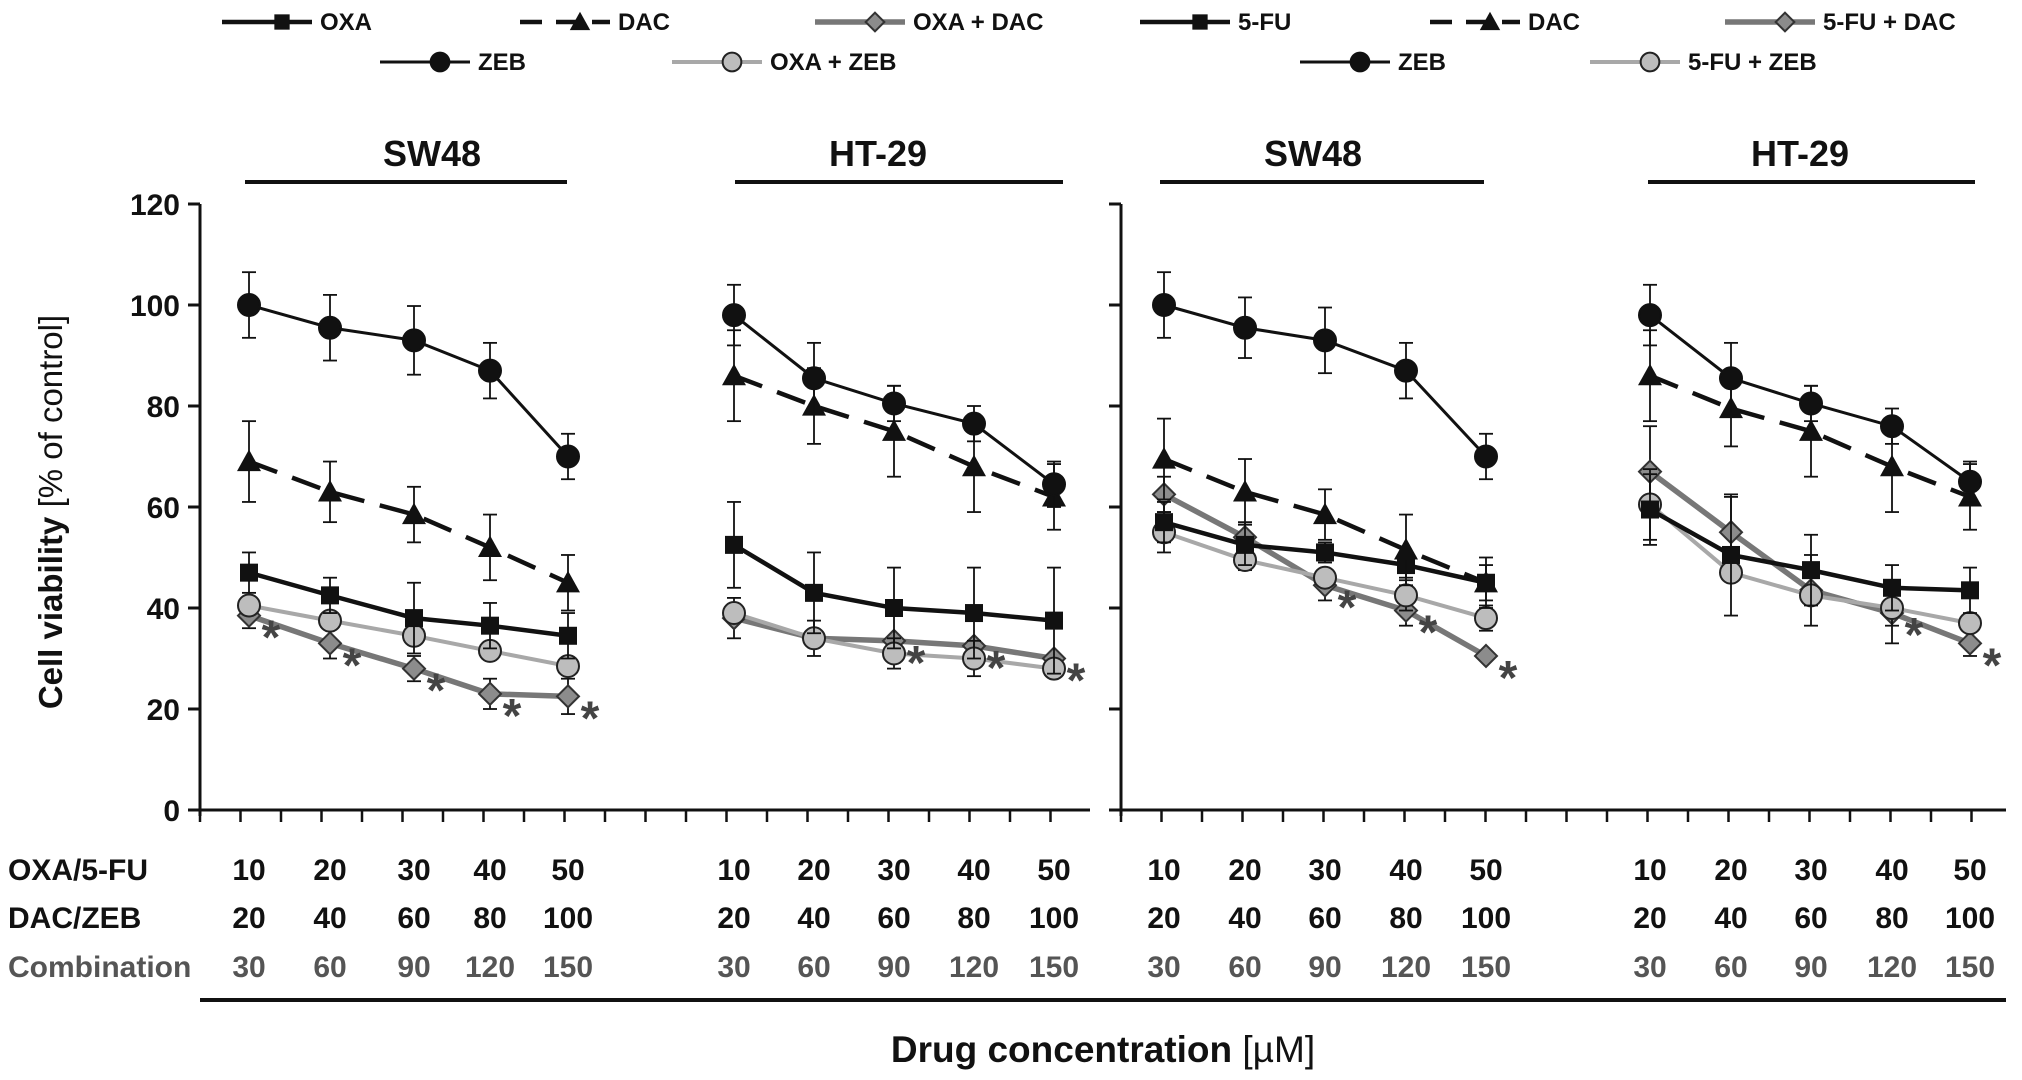  Describe the element at coordinates (163, 407) in the screenshot. I see `y-tick-label: 80` at that location.